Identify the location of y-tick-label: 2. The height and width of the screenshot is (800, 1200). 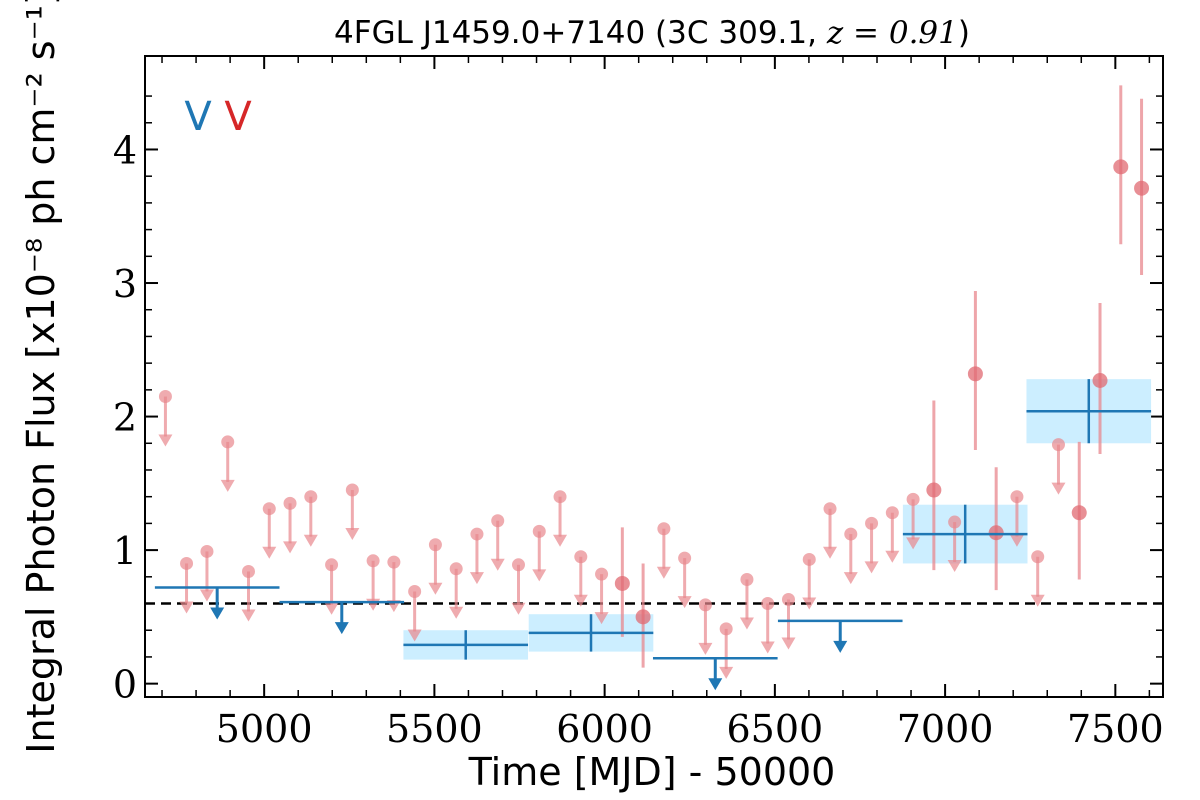
(125, 418).